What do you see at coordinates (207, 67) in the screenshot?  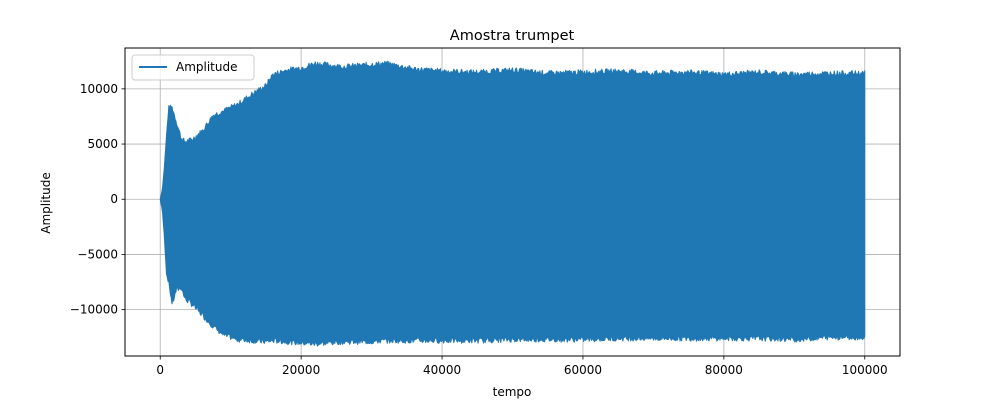 I see `legend-label-amplitude: Amplitude` at bounding box center [207, 67].